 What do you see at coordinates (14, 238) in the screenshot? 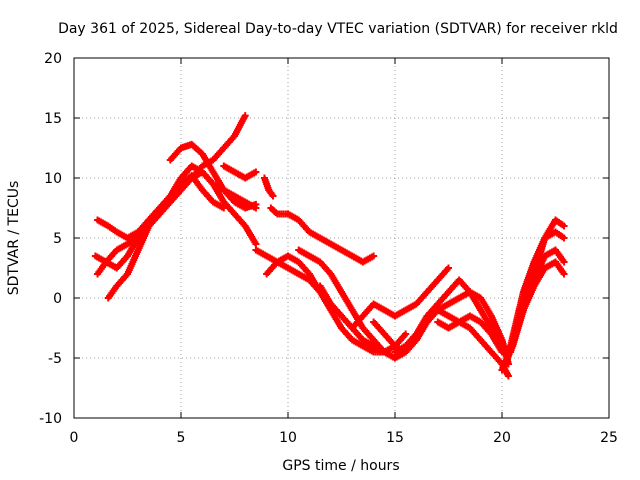
I see `y-axis-label: SDTVAR / TECUs` at bounding box center [14, 238].